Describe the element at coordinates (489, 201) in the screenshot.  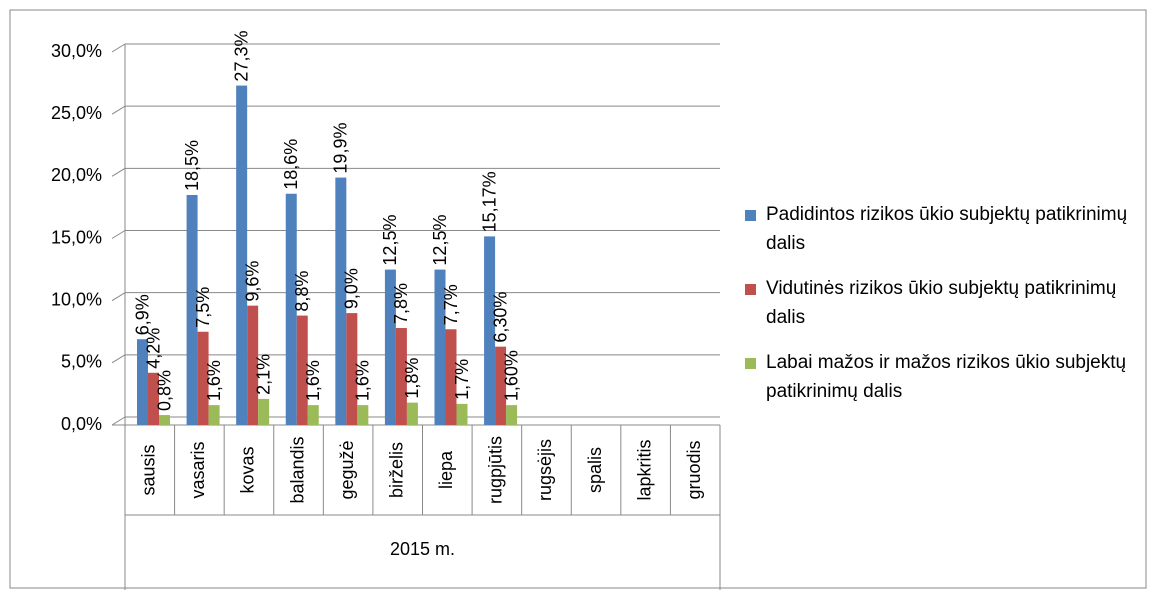
I see `data-label: 15,17%` at that location.